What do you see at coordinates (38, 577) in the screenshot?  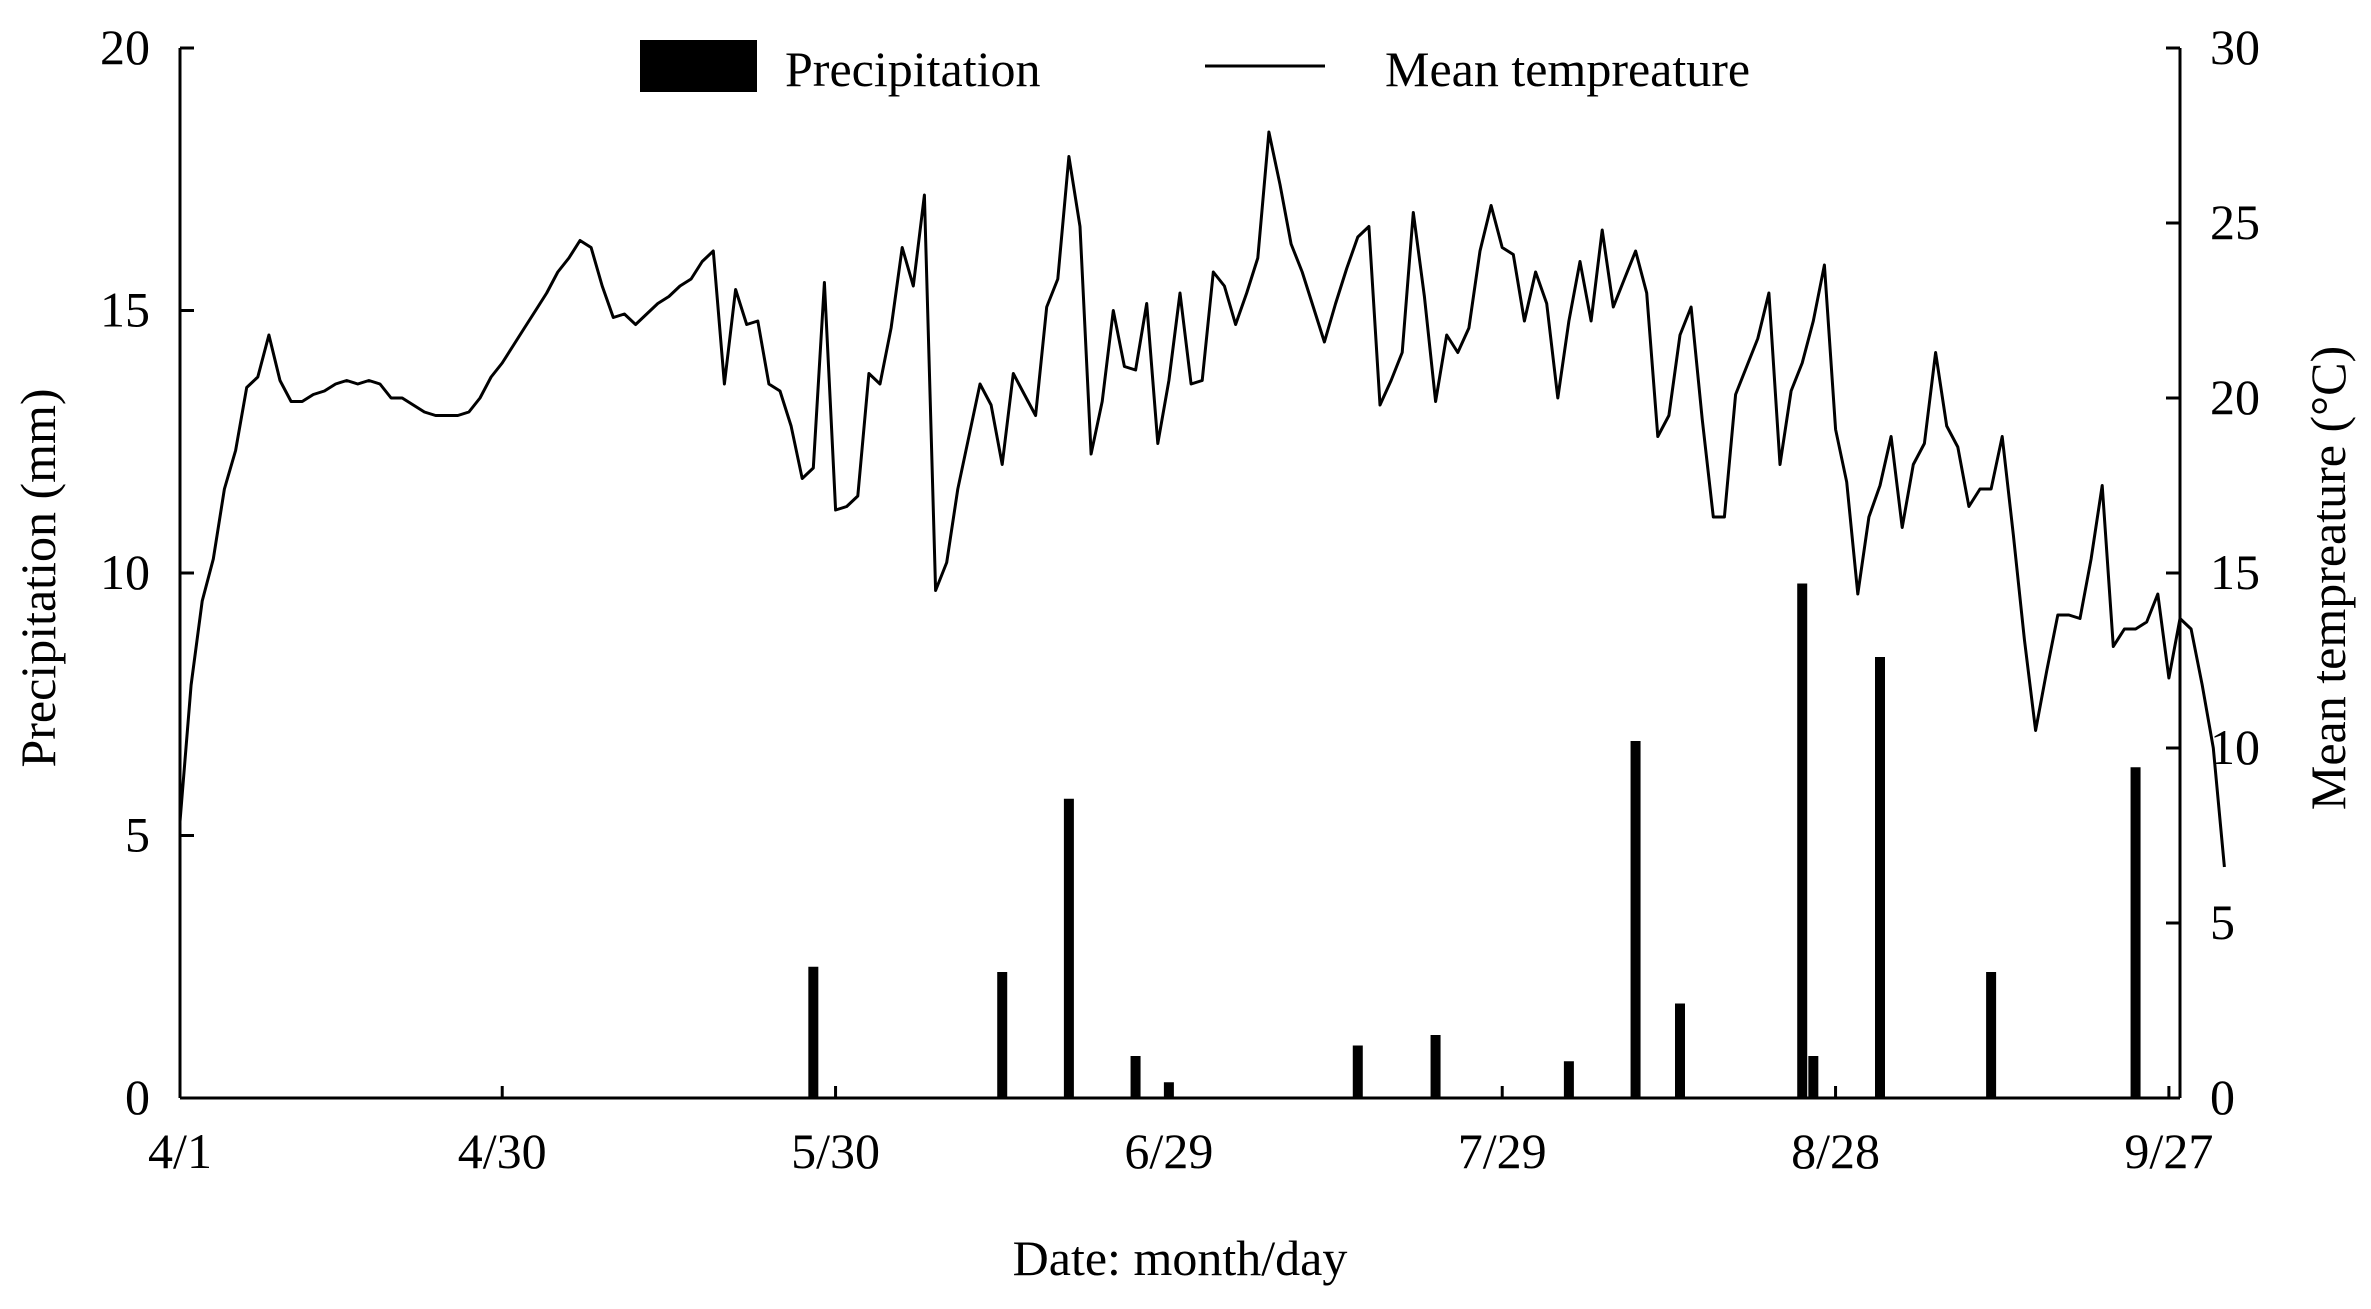 I see `y-left-axis-label: Precipitation (mm)` at bounding box center [38, 577].